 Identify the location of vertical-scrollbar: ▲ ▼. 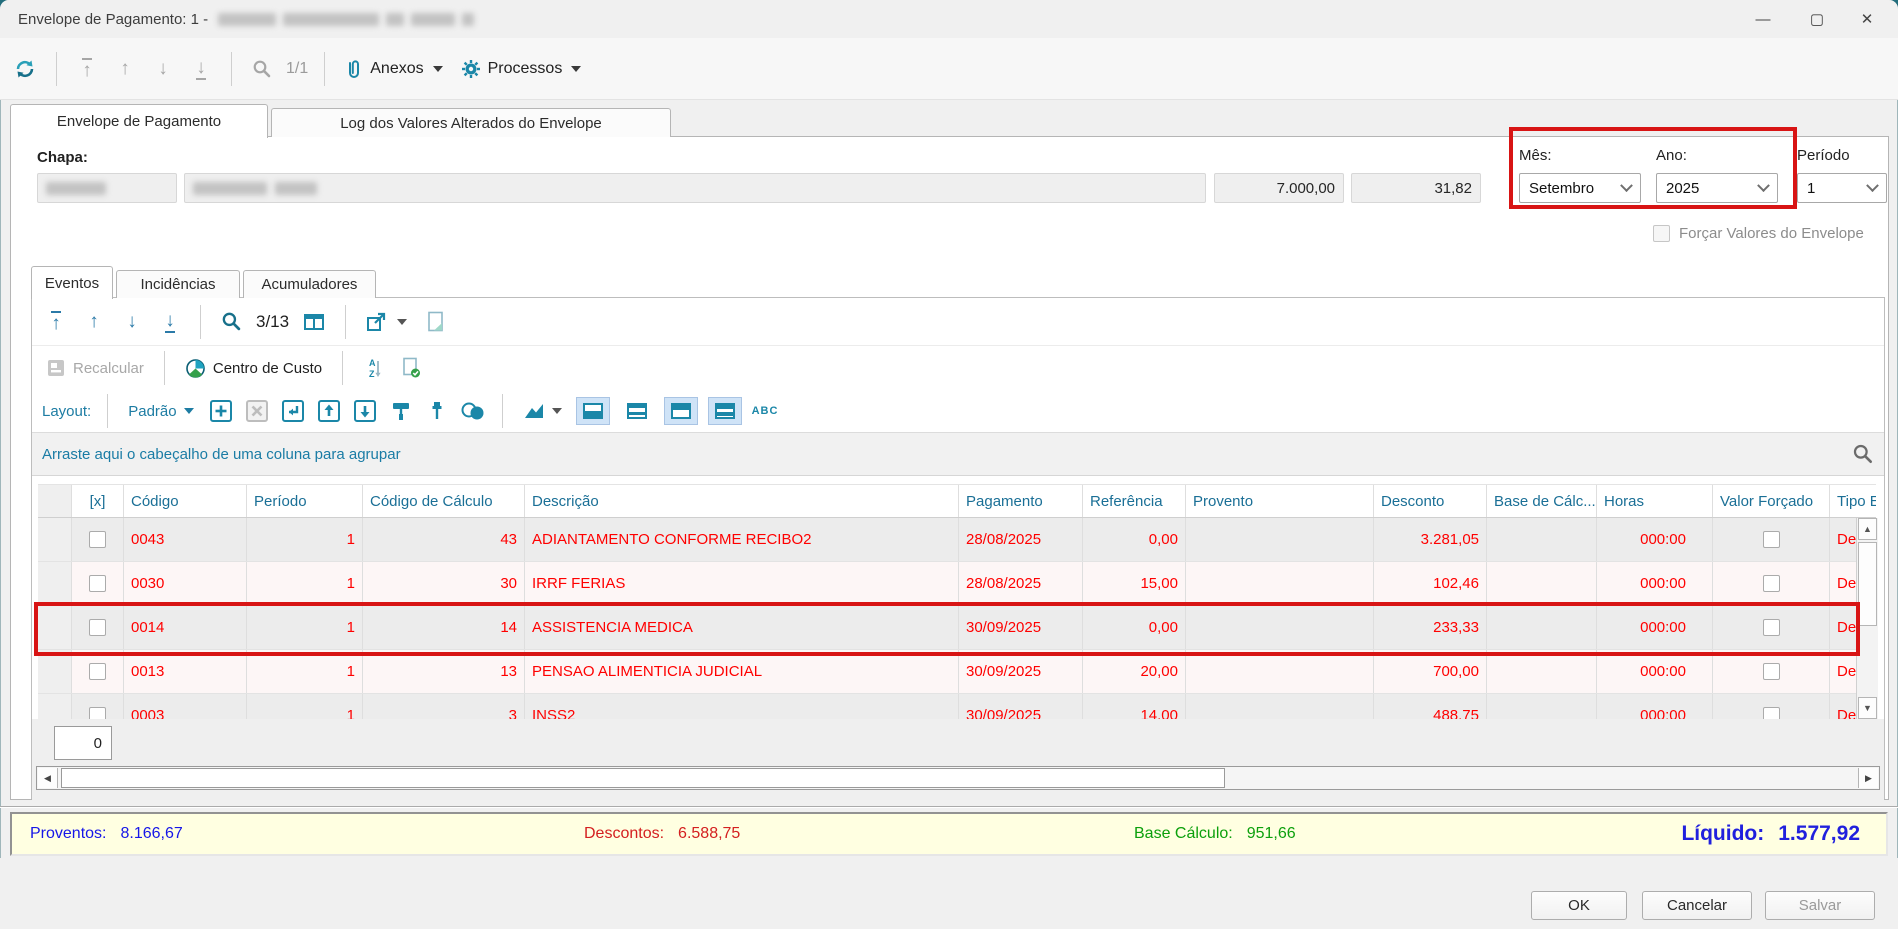
(1867, 618).